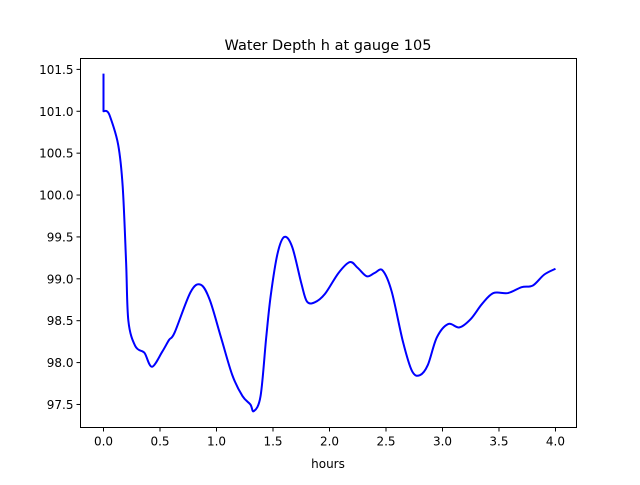 Image resolution: width=640 pixels, height=485 pixels. What do you see at coordinates (498, 442) in the screenshot?
I see `x-tick-label: 3.5` at bounding box center [498, 442].